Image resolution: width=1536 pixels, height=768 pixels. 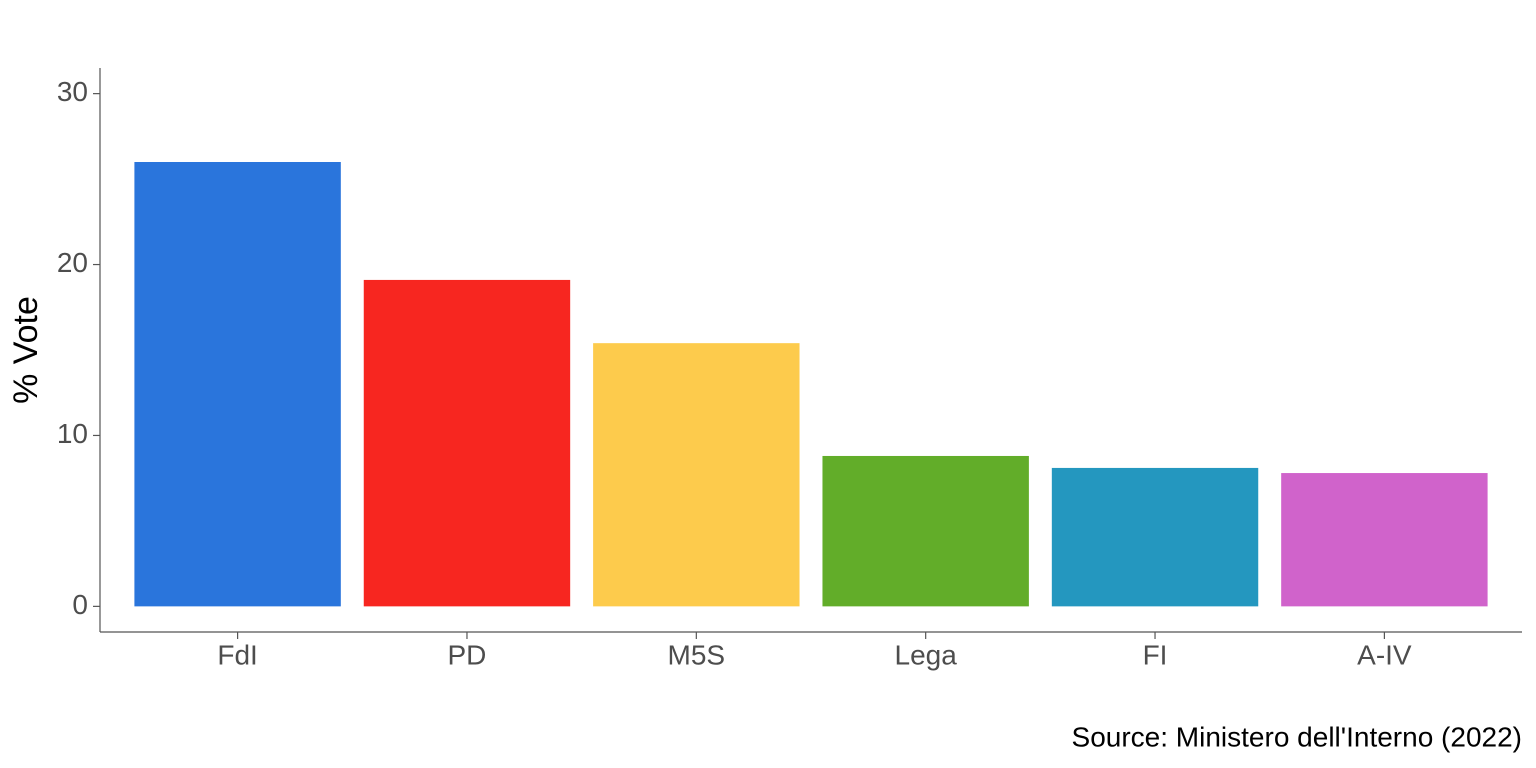 I want to click on x-tick-label: Lega, so click(x=926, y=654).